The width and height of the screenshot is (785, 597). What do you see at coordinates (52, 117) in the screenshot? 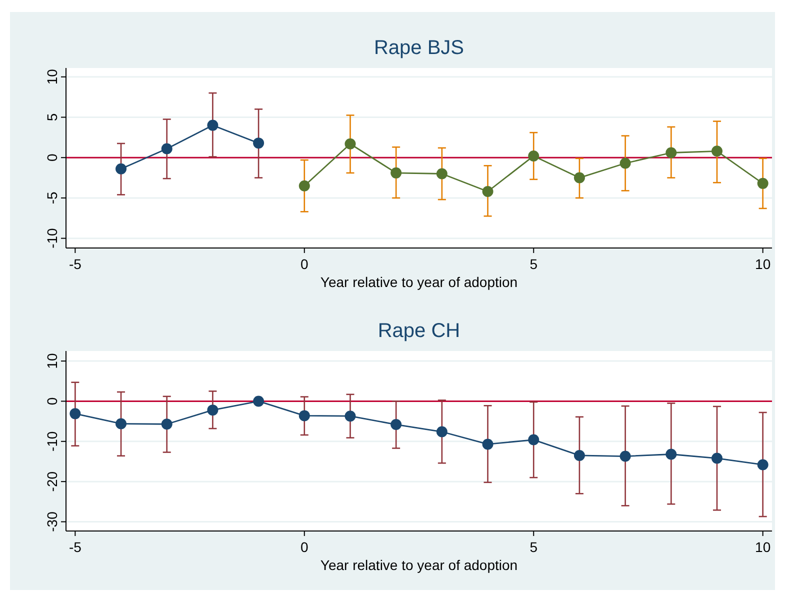
I see `y-tick-label: 5` at bounding box center [52, 117].